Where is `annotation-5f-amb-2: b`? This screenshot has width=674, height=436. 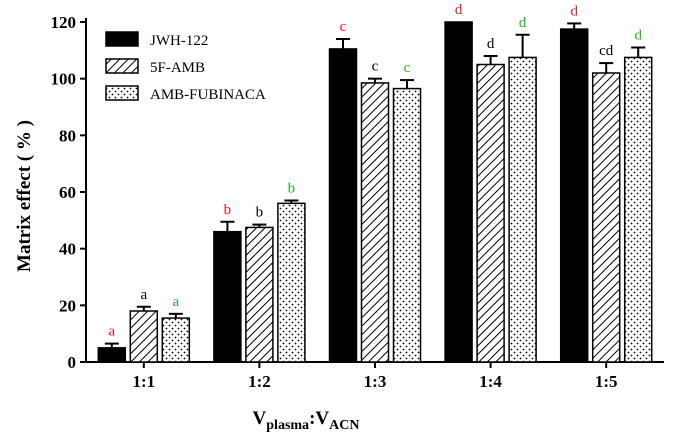 annotation-5f-amb-2: b is located at coordinates (260, 213).